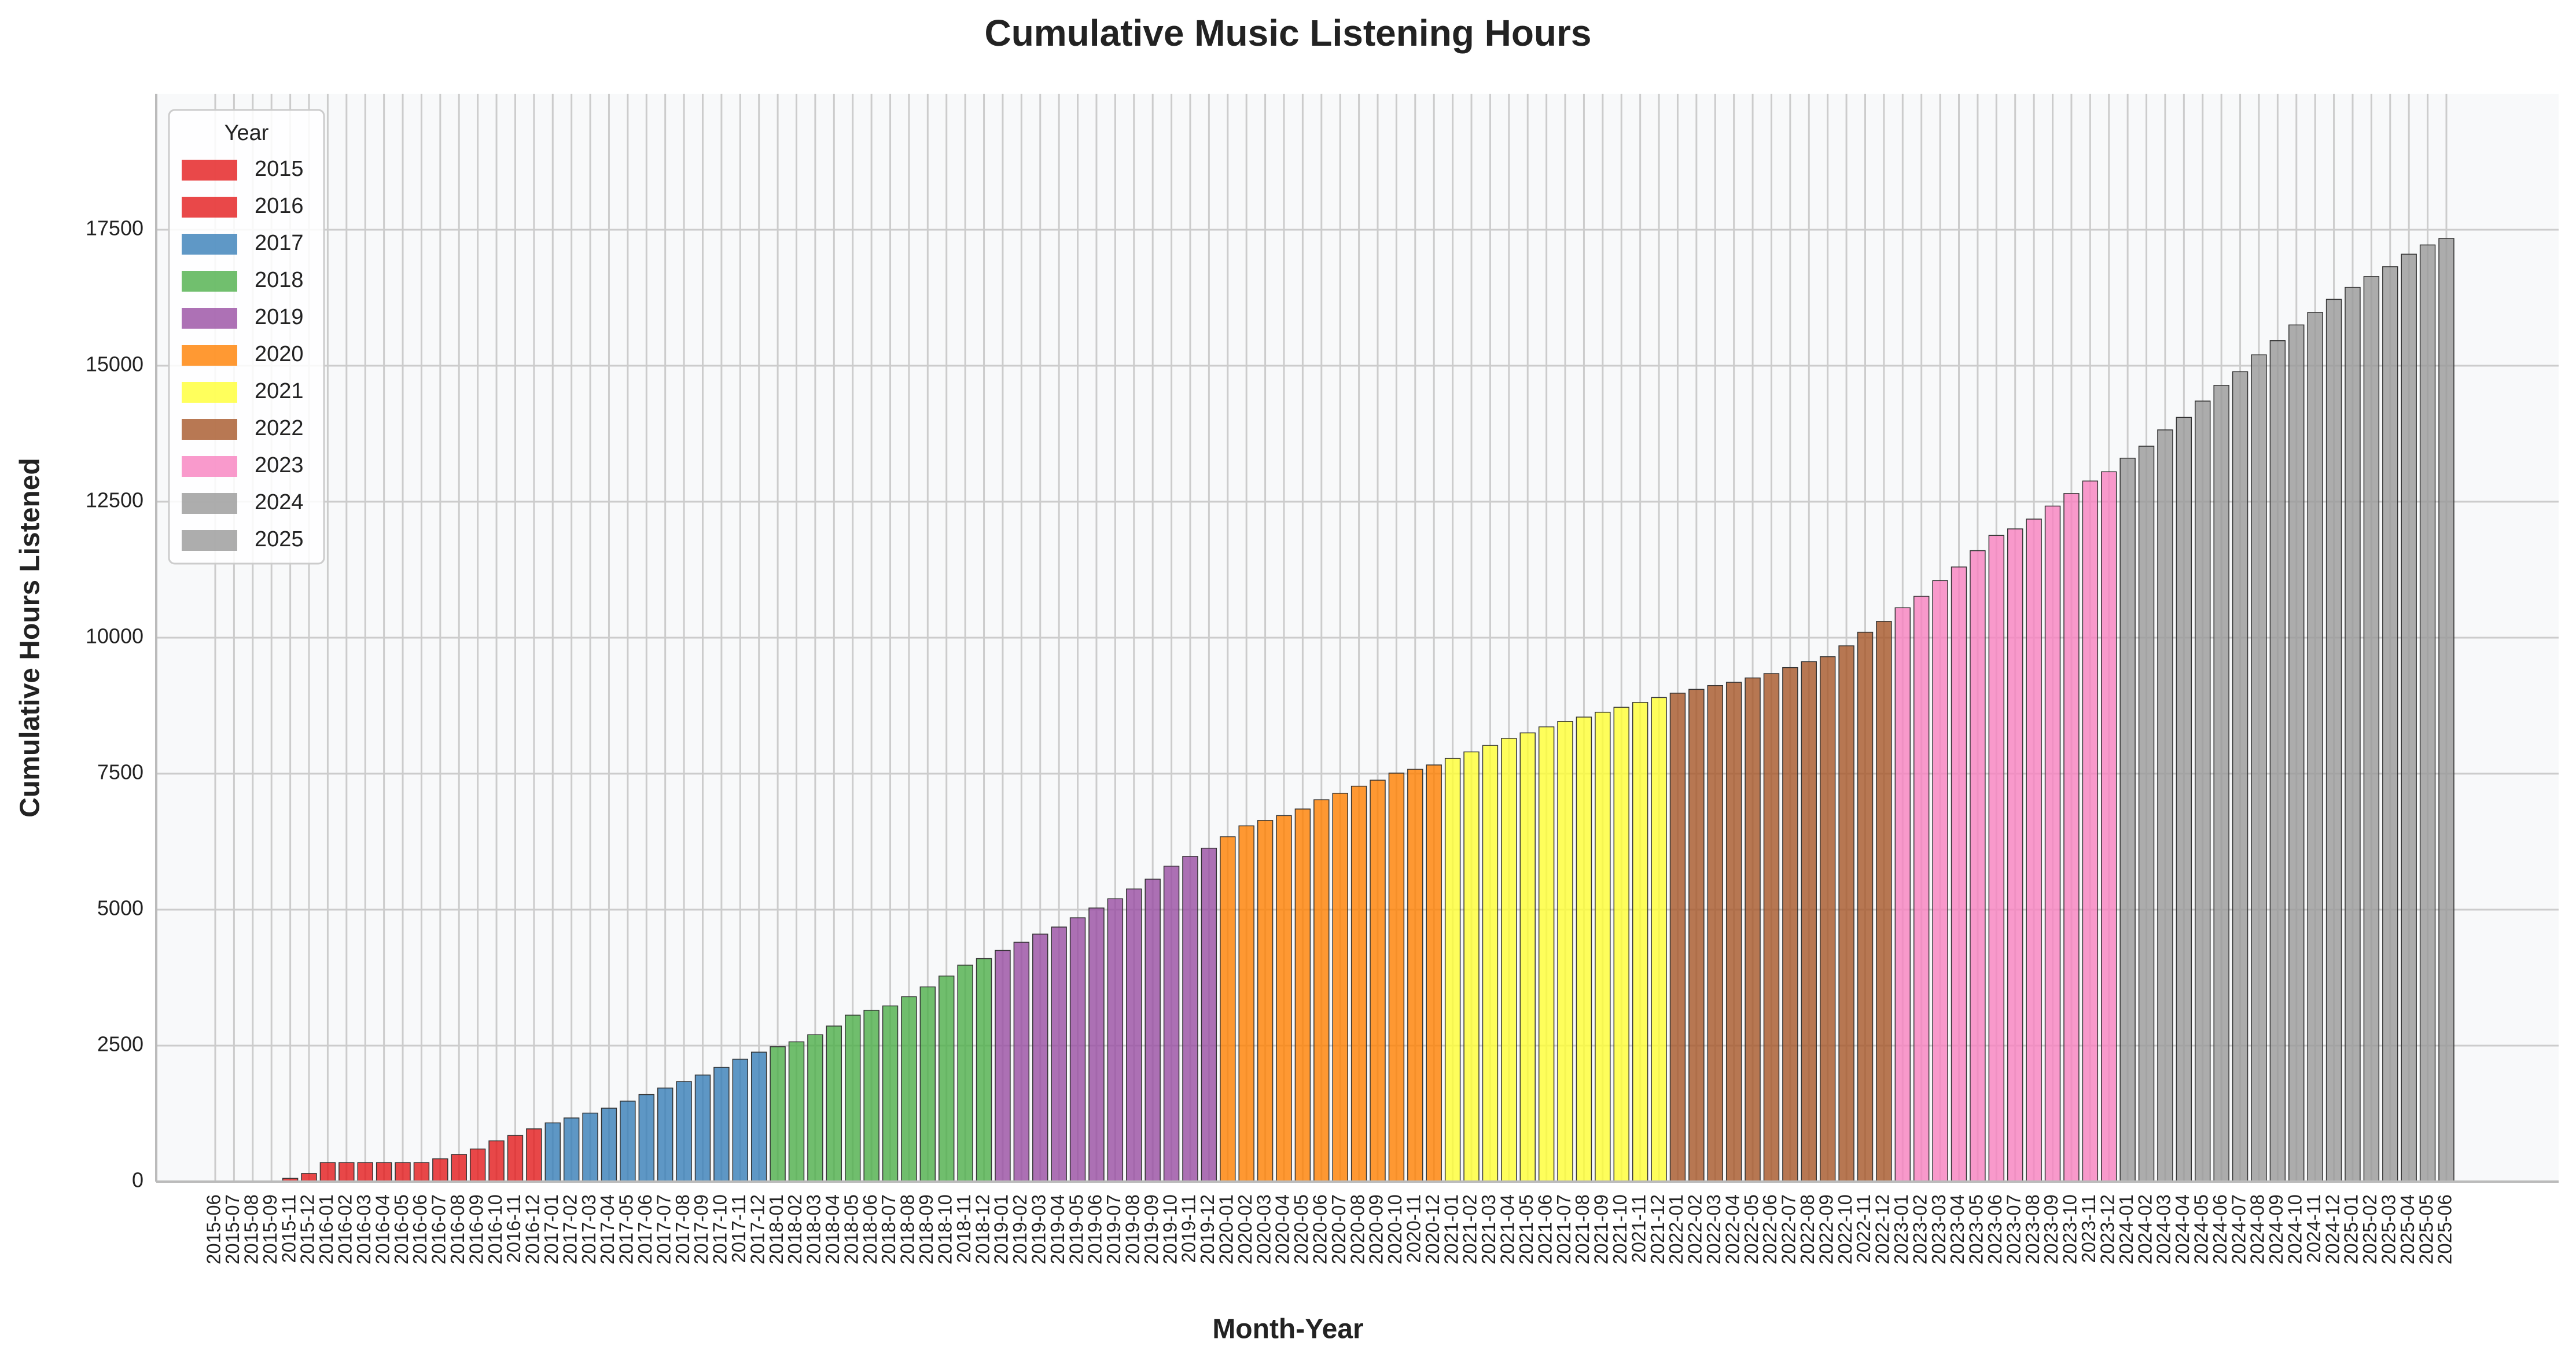 This screenshot has width=2576, height=1361. Describe the element at coordinates (495, 1229) in the screenshot. I see `x-tick-label: 2016-10` at that location.